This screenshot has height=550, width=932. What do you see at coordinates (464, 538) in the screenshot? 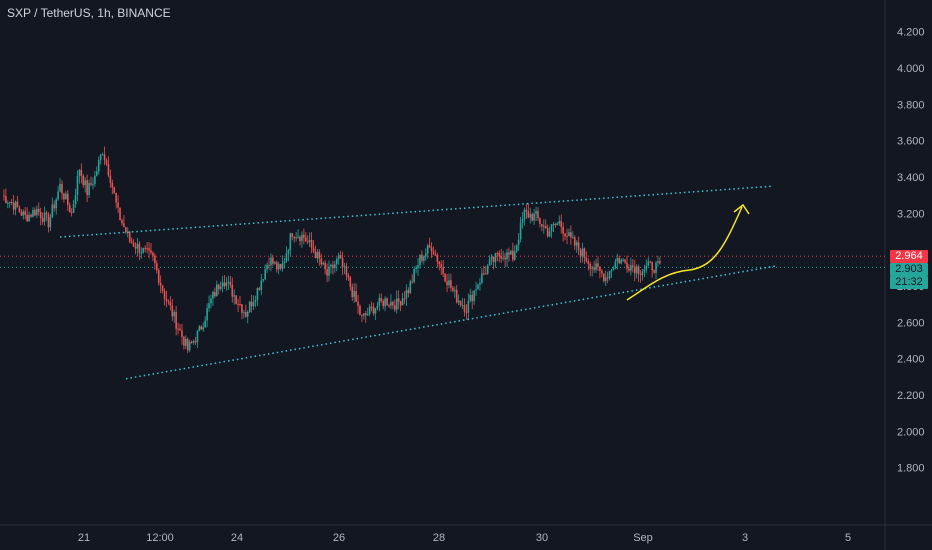
I see `x-axis-tick-labels: 21 12:00 24 26 28 30 Sep 3 5` at bounding box center [464, 538].